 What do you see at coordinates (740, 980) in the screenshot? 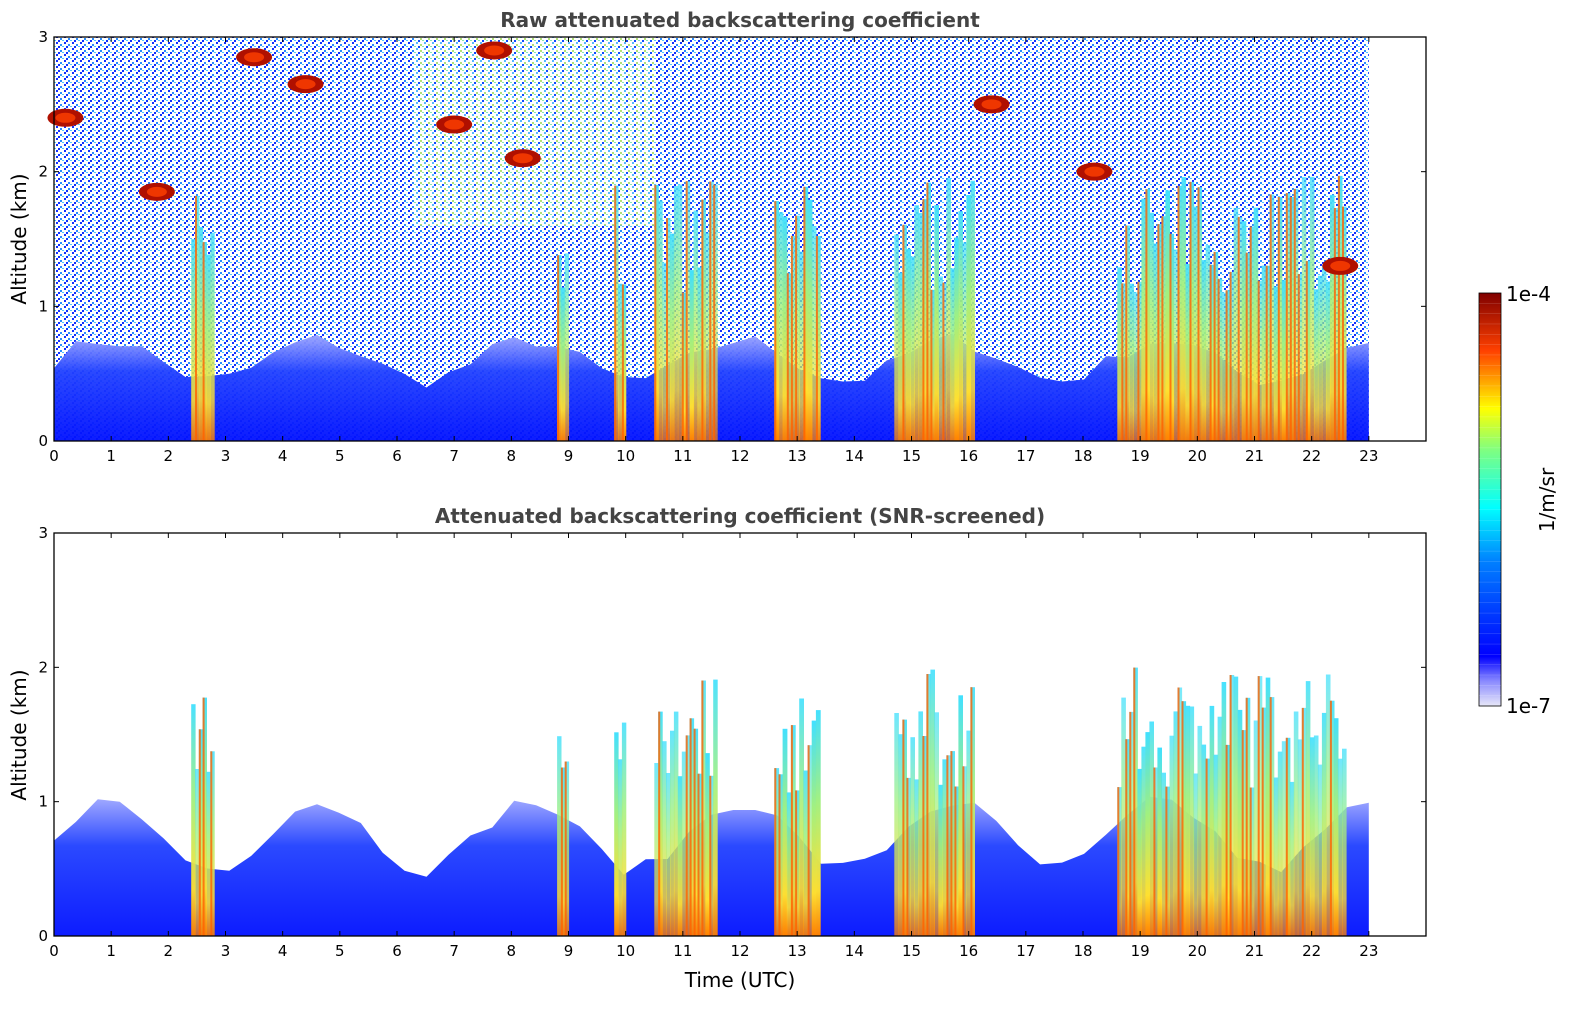
I see `bottom-x-axis-label: Time (UTC)` at bounding box center [740, 980].